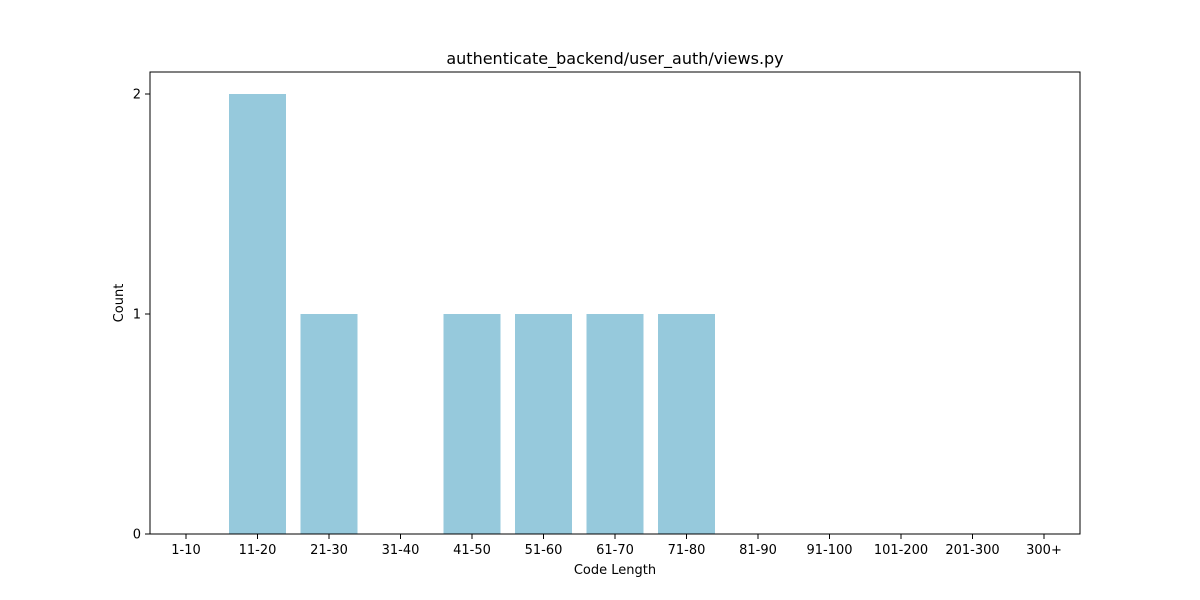 The height and width of the screenshot is (600, 1200). I want to click on x-axis-title: Code Length, so click(615, 570).